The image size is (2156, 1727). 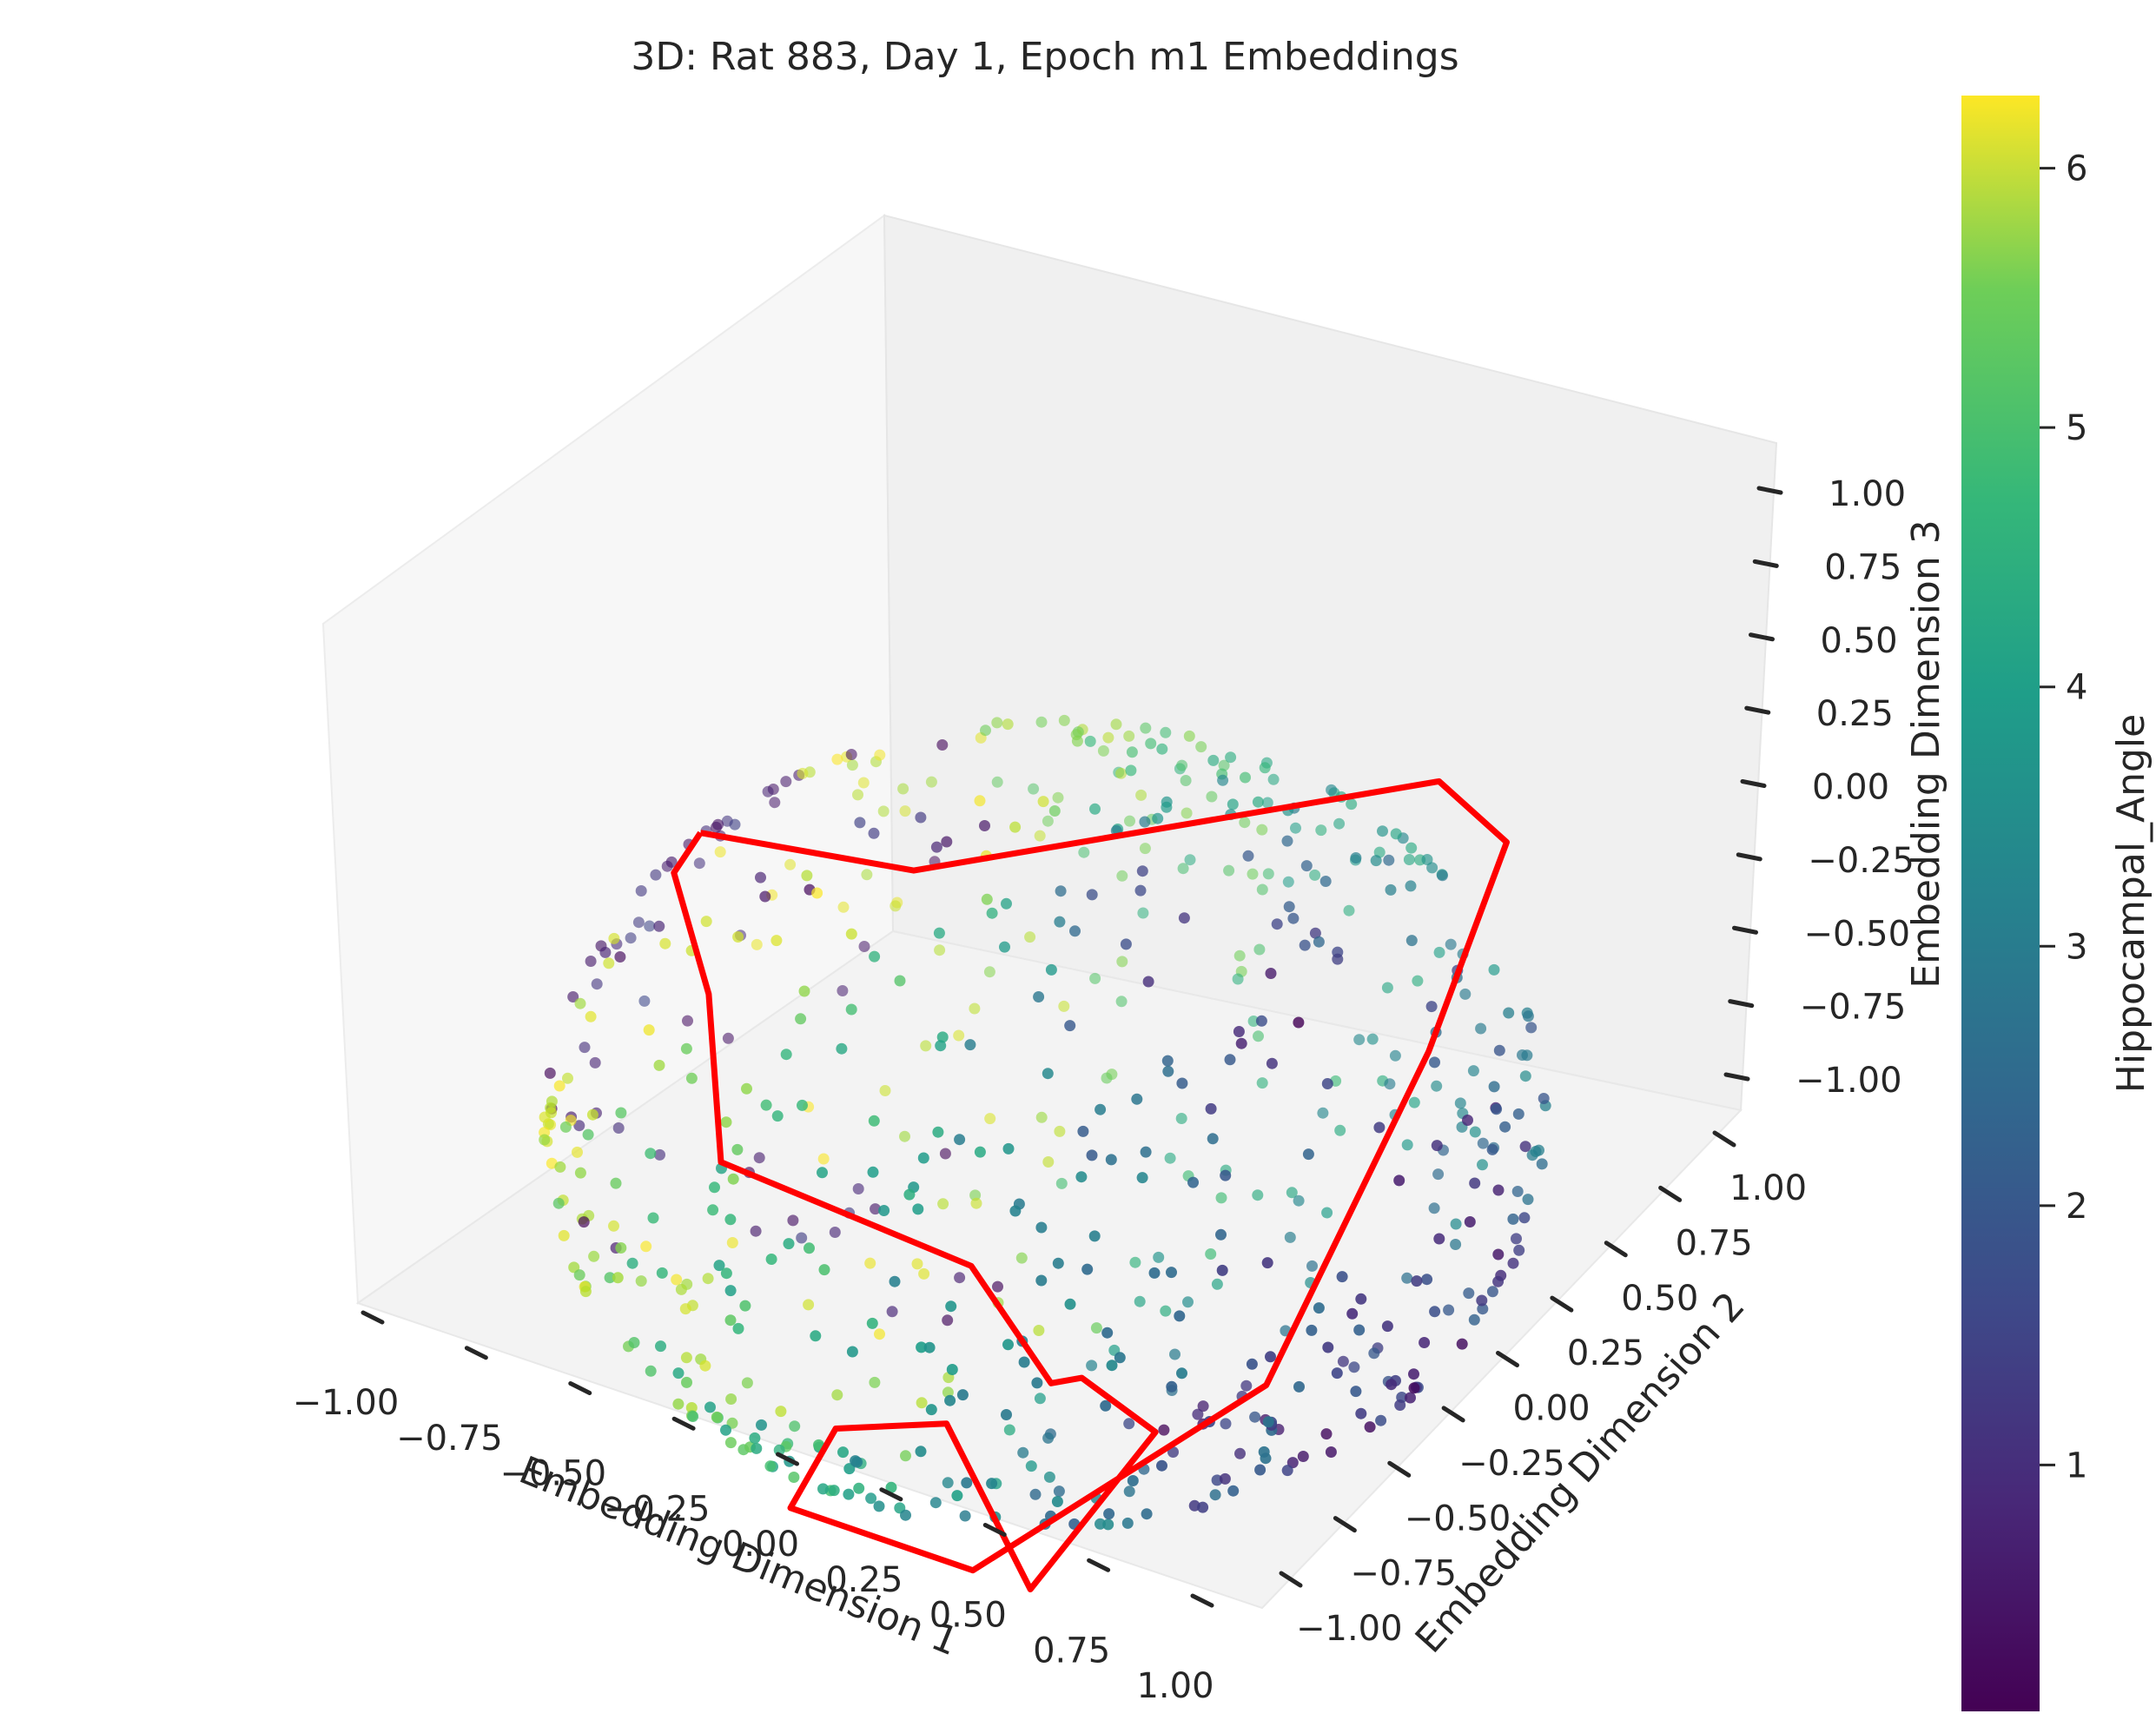 I want to click on z-tick-mark, so click(x=1757, y=710).